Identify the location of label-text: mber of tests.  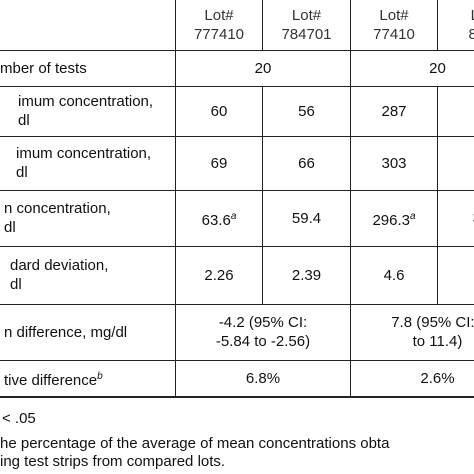
(43, 68).